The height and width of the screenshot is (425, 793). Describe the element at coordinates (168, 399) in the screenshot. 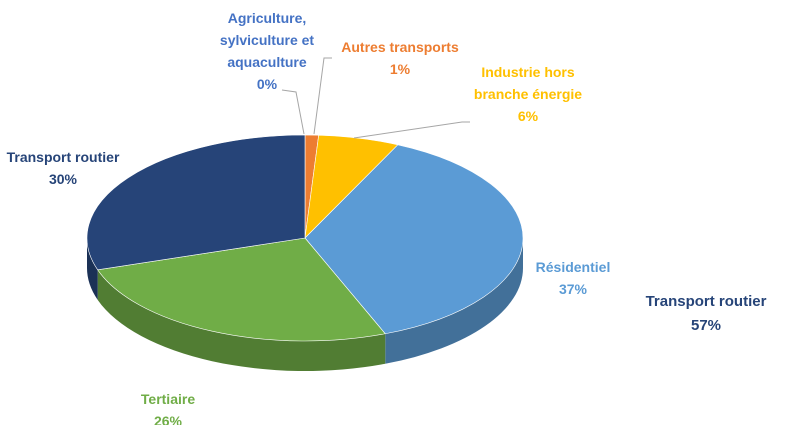

I see `label-name: Tertiaire` at that location.